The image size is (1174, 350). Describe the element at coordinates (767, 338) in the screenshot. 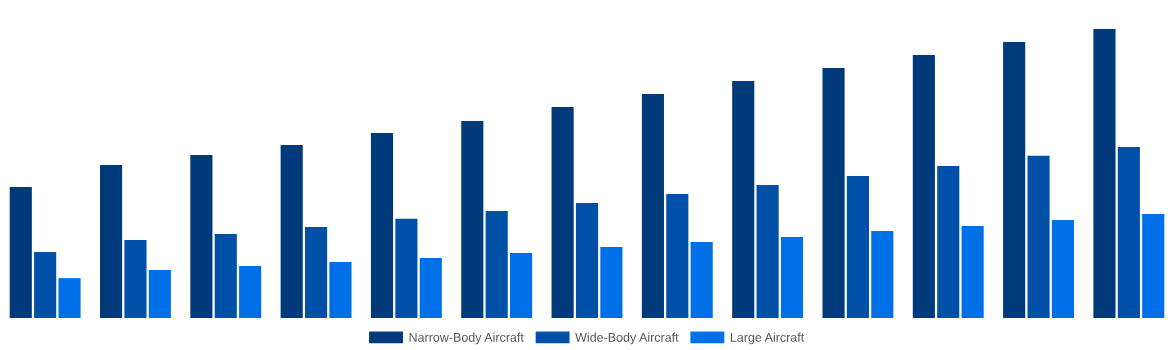

I see `legend-label: Large Aircraft` at that location.